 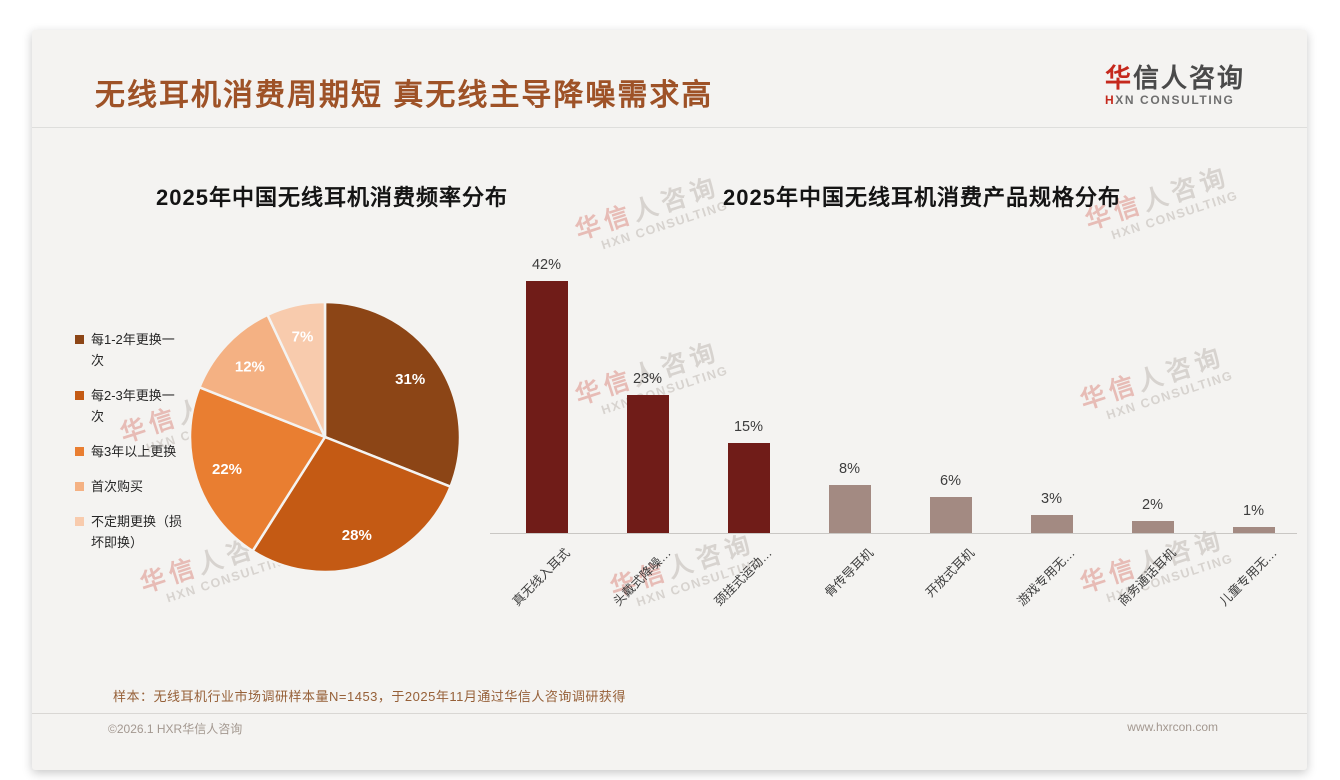 What do you see at coordinates (647, 390) in the screenshot?
I see `bar-slot: 23%` at bounding box center [647, 390].